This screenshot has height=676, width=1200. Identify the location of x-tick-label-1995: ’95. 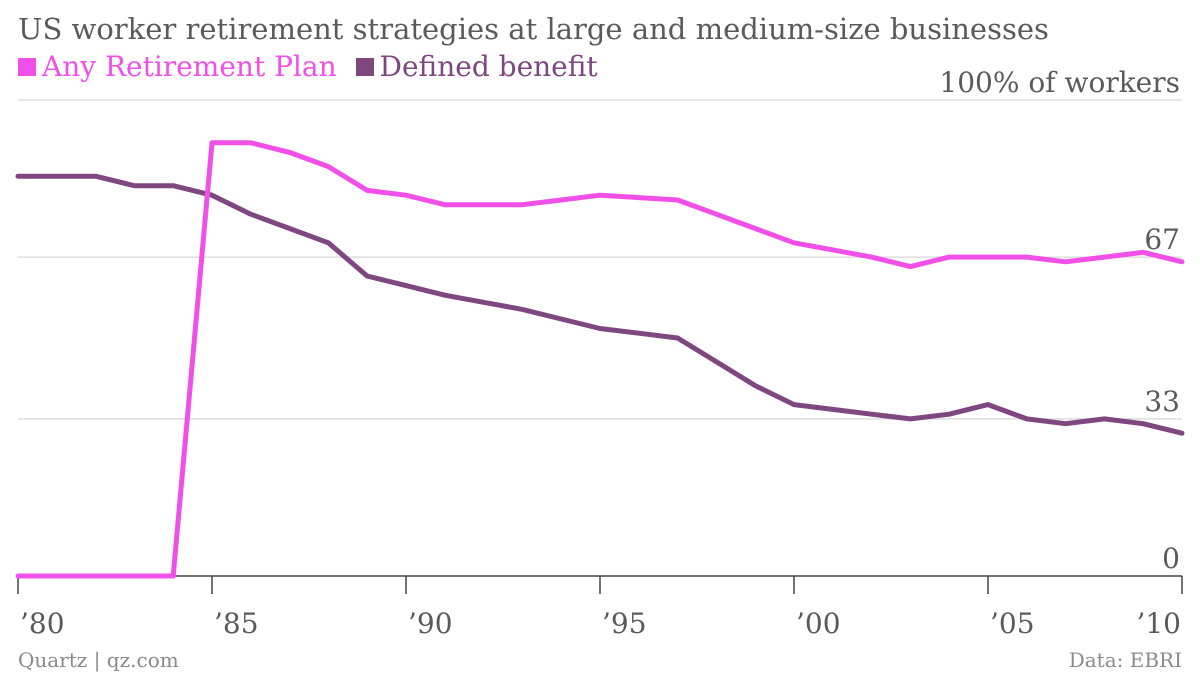
(624, 623).